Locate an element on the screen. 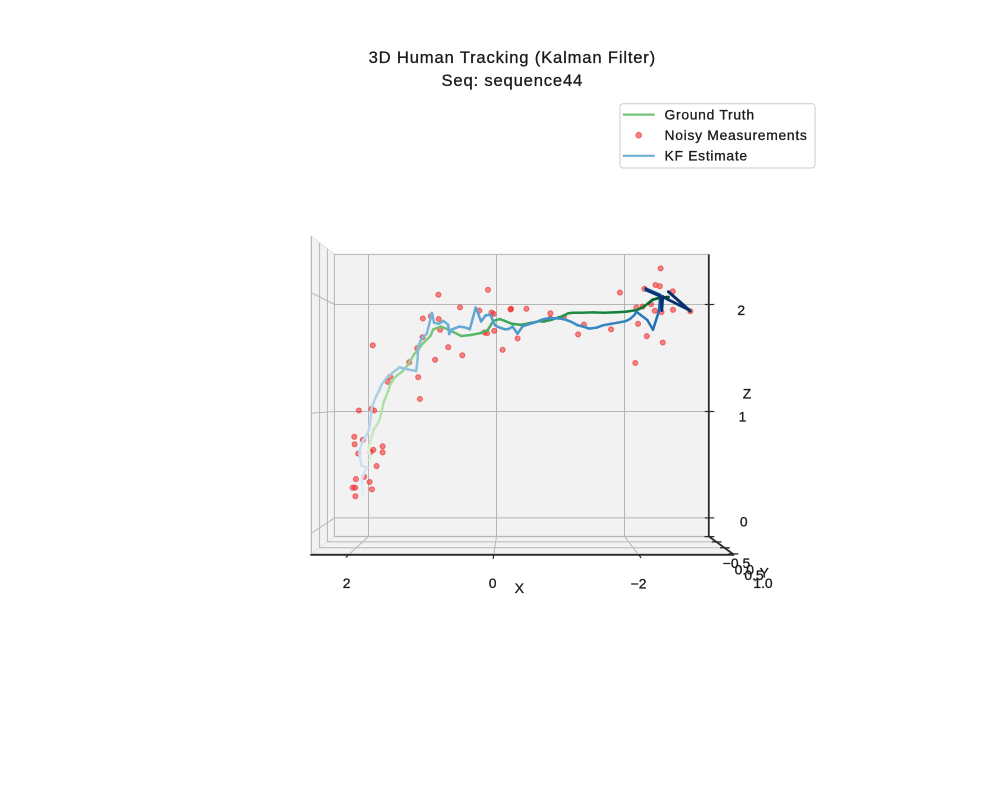  svg-text: 0.0 is located at coordinates (745, 570).